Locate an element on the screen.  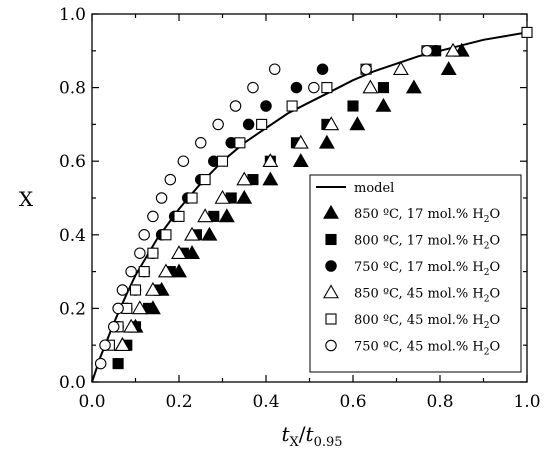
legend-label-series-3: 750 ºC, 17 mol.% H2O is located at coordinates (427, 269).